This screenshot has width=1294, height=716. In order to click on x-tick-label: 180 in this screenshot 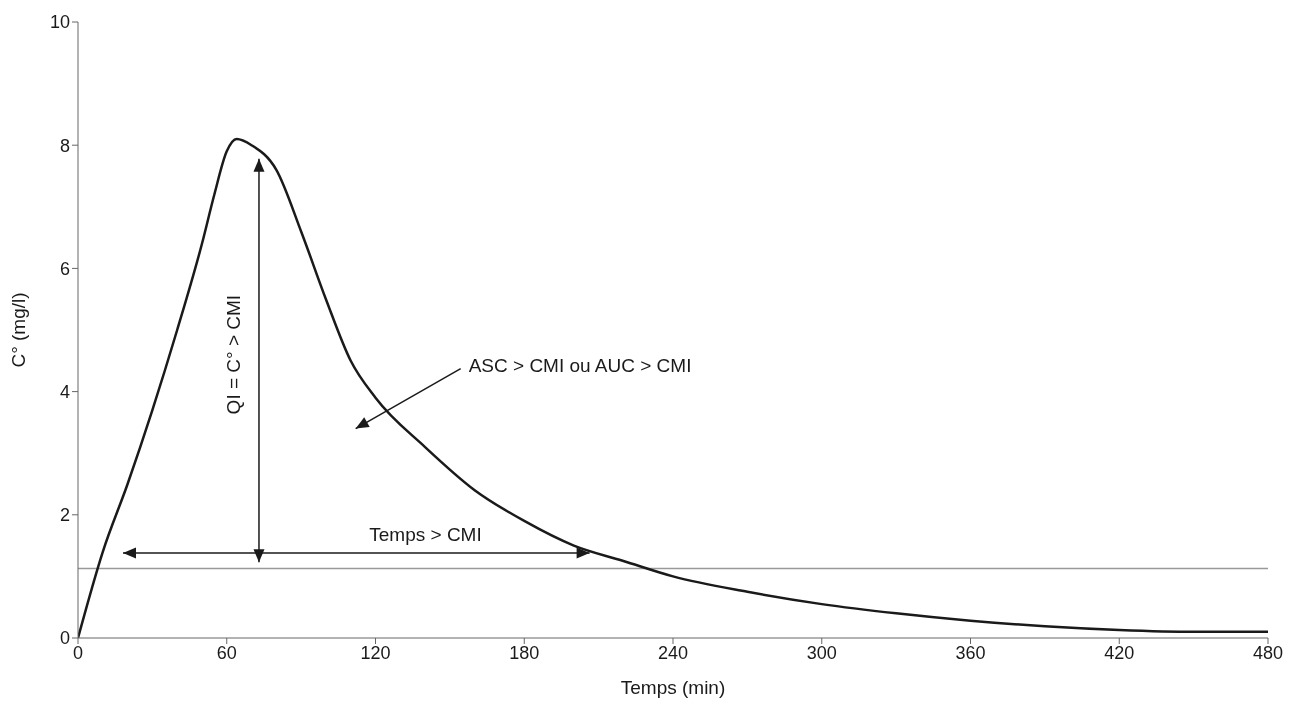, I will do `click(524, 652)`.